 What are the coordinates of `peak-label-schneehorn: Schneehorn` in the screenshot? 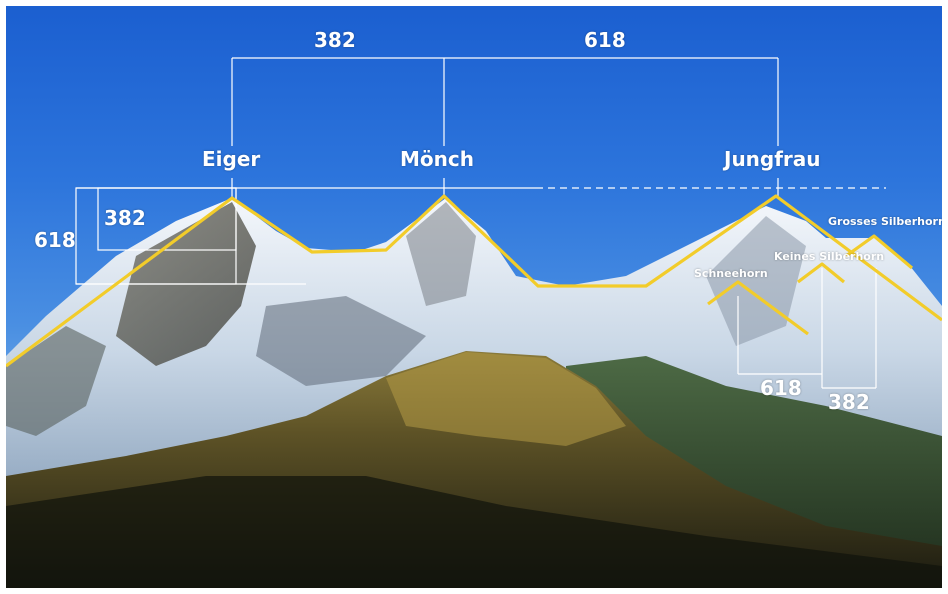 It's located at (731, 273).